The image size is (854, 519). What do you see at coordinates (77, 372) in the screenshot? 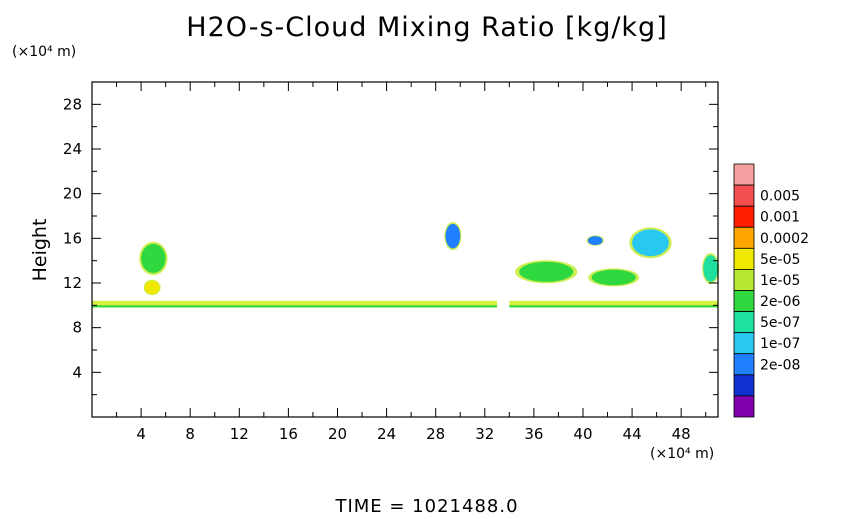
I see `y-tick-label: 4` at bounding box center [77, 372].